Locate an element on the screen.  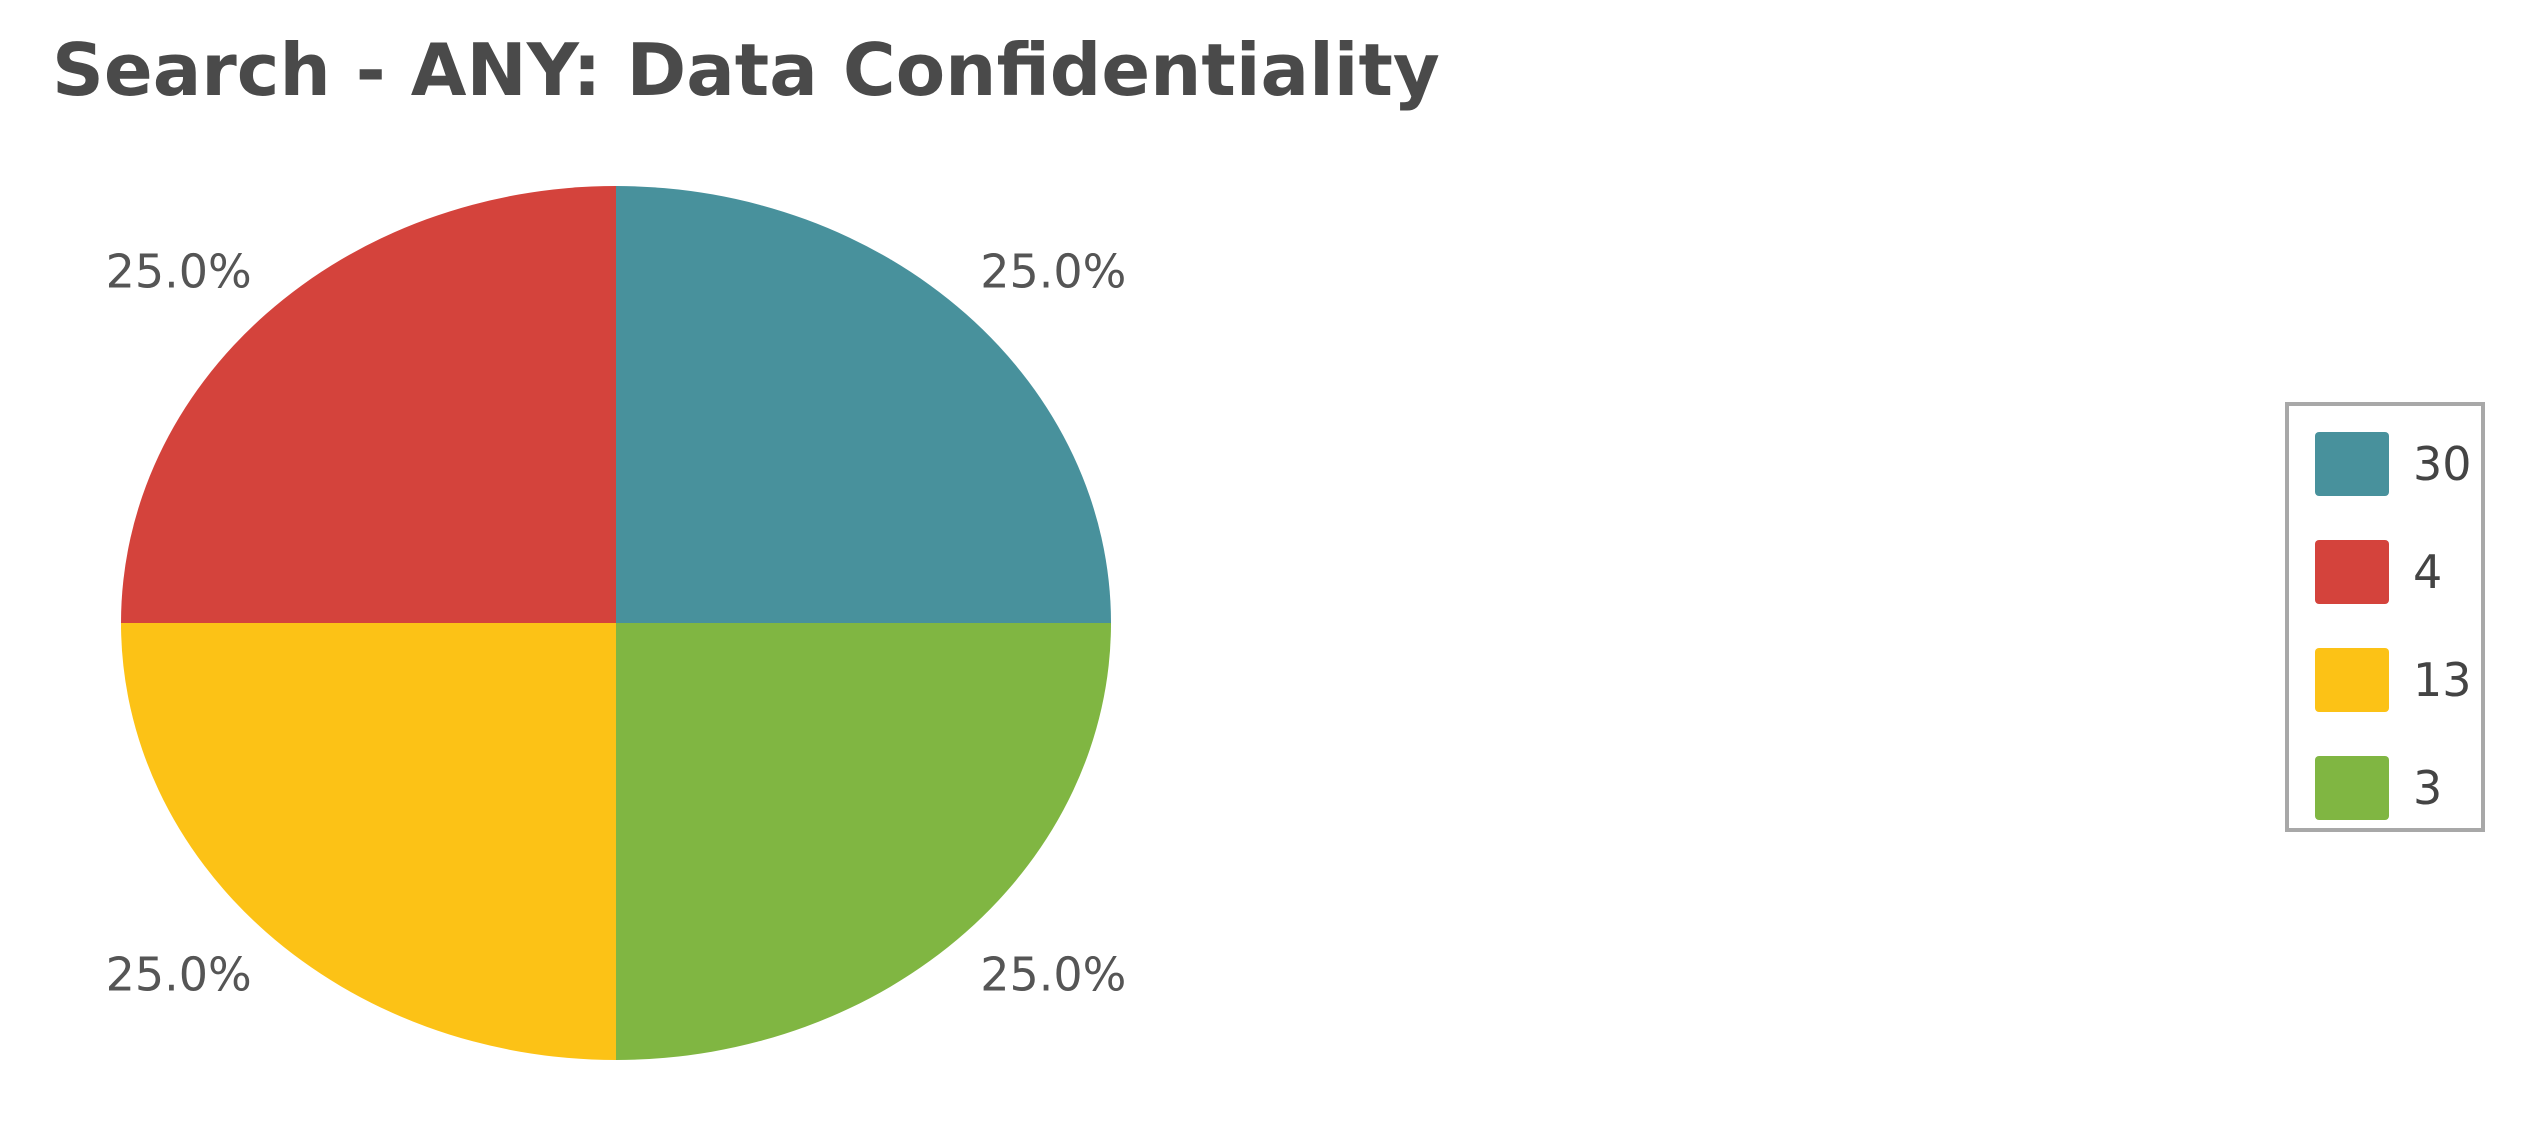
legend-item: 3 is located at coordinates (2378, 788).